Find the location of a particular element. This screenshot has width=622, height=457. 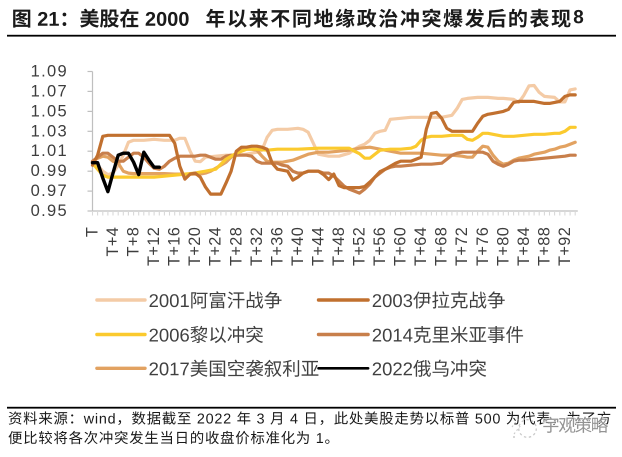

svg-text: 1.09 is located at coordinates (49, 72).